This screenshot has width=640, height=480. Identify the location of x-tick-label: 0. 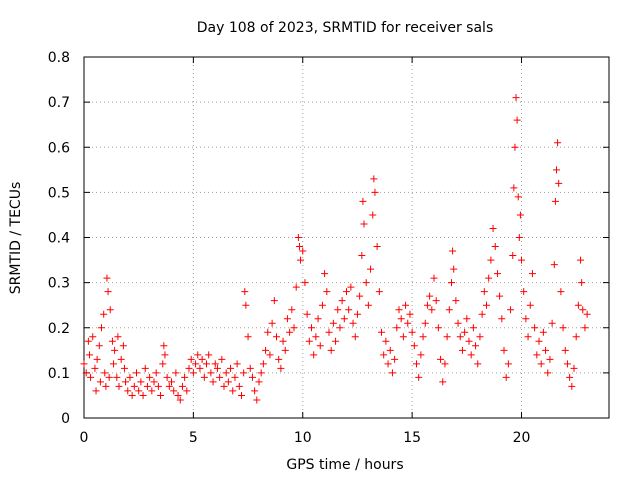
(84, 438).